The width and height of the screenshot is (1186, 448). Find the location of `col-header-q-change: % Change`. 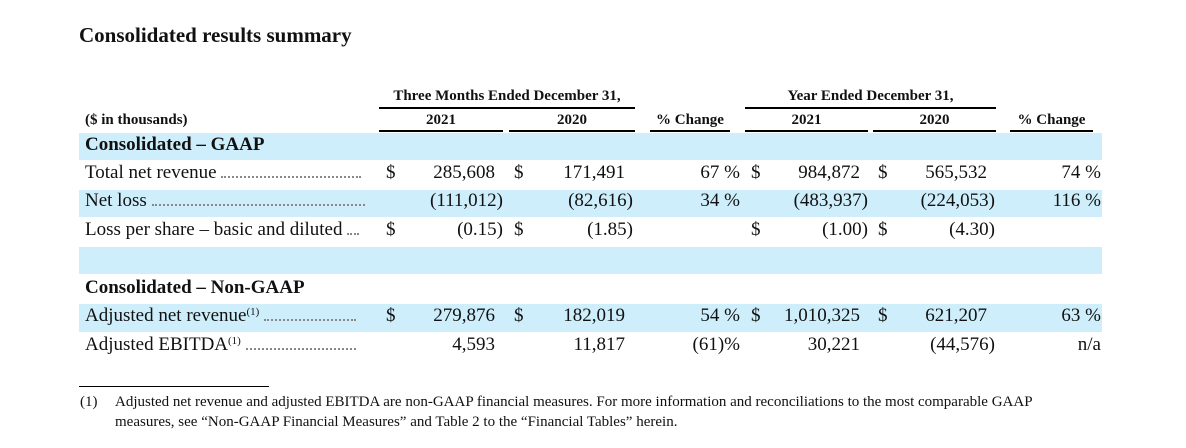

col-header-q-change: % Change is located at coordinates (690, 120).